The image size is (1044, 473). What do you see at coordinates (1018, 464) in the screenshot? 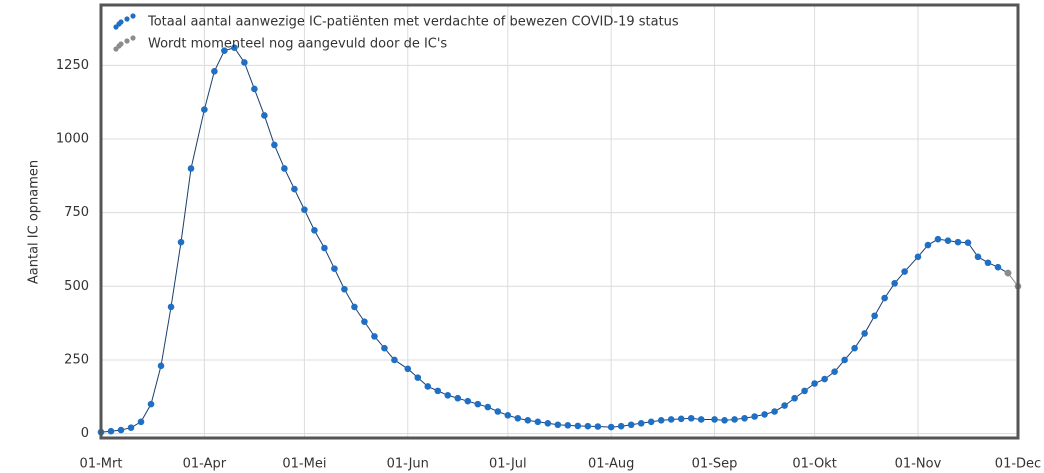
I see `x-tick-label: 01-Dec` at bounding box center [1018, 464].